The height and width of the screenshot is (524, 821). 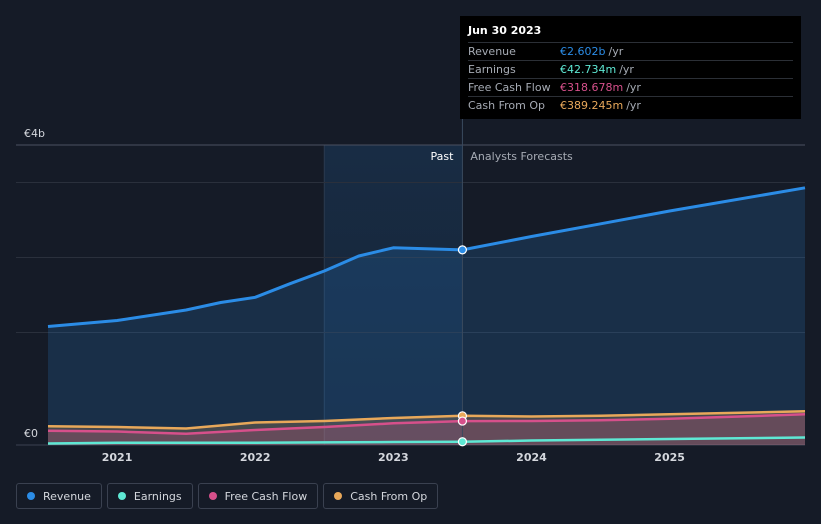 I want to click on tooltip-row-free-cash-flow: Free Cash Flow €318.678m /yr, so click(x=630, y=87).